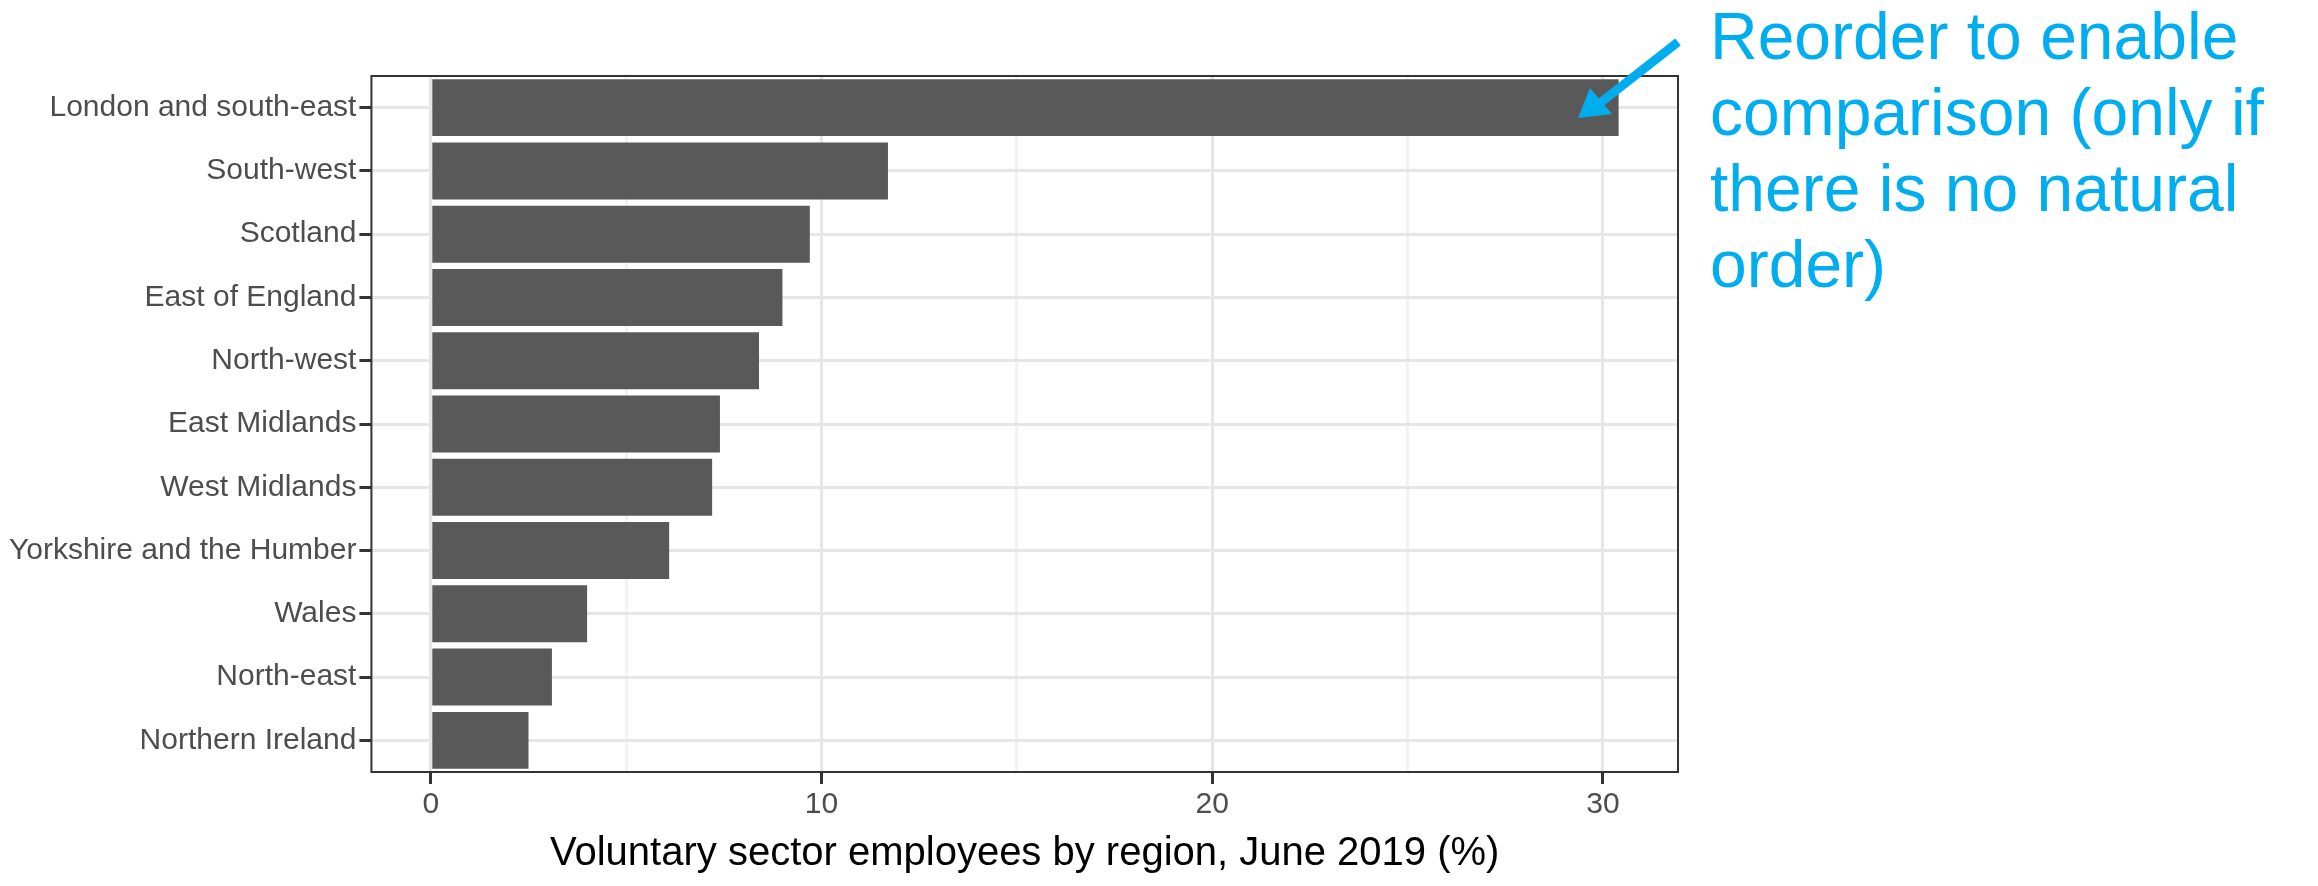 The width and height of the screenshot is (2318, 886). What do you see at coordinates (298, 232) in the screenshot?
I see `y-tick-label: Scotland` at bounding box center [298, 232].